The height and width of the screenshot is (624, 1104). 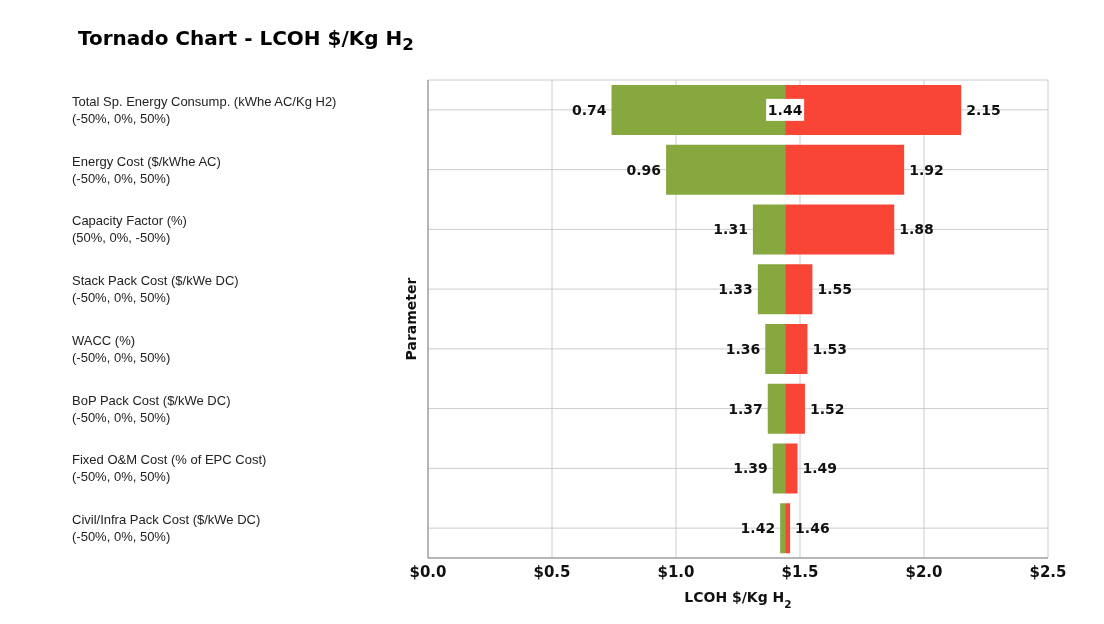 What do you see at coordinates (204, 109) in the screenshot?
I see `y-tick-label: Total Sp. Energy Consump. (kWhe AC/Kg H2) (-50%, 0%, 50%)` at bounding box center [204, 109].